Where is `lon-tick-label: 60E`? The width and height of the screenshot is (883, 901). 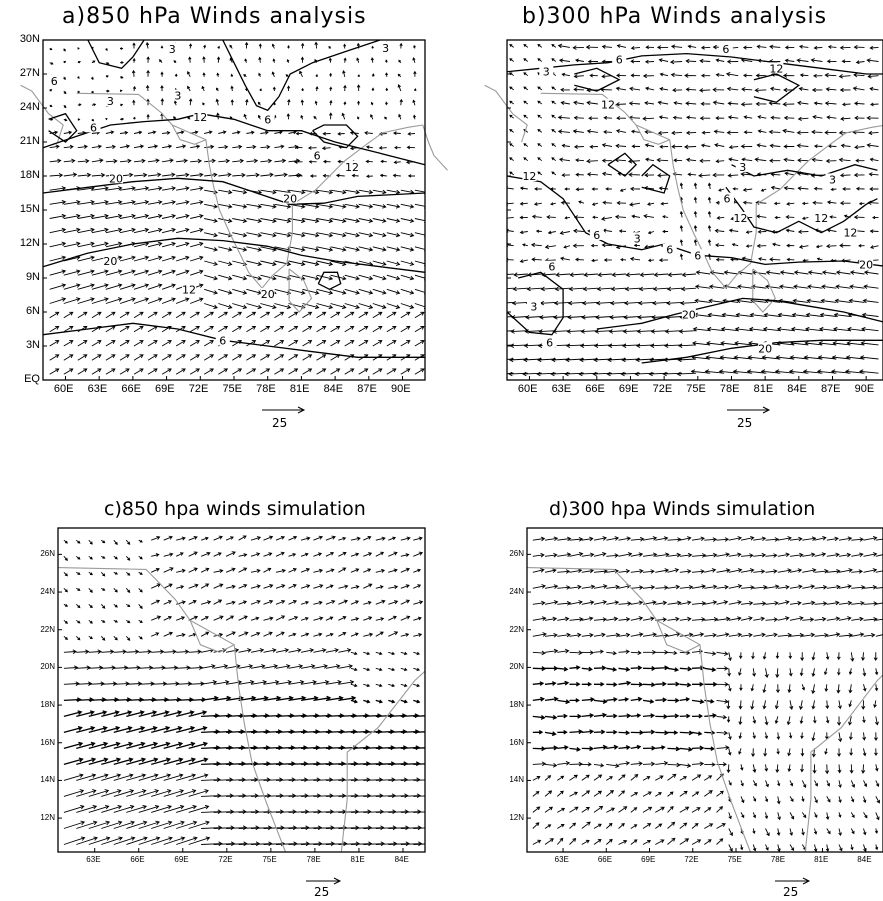 lon-tick-label: 60E is located at coordinates (527, 389).